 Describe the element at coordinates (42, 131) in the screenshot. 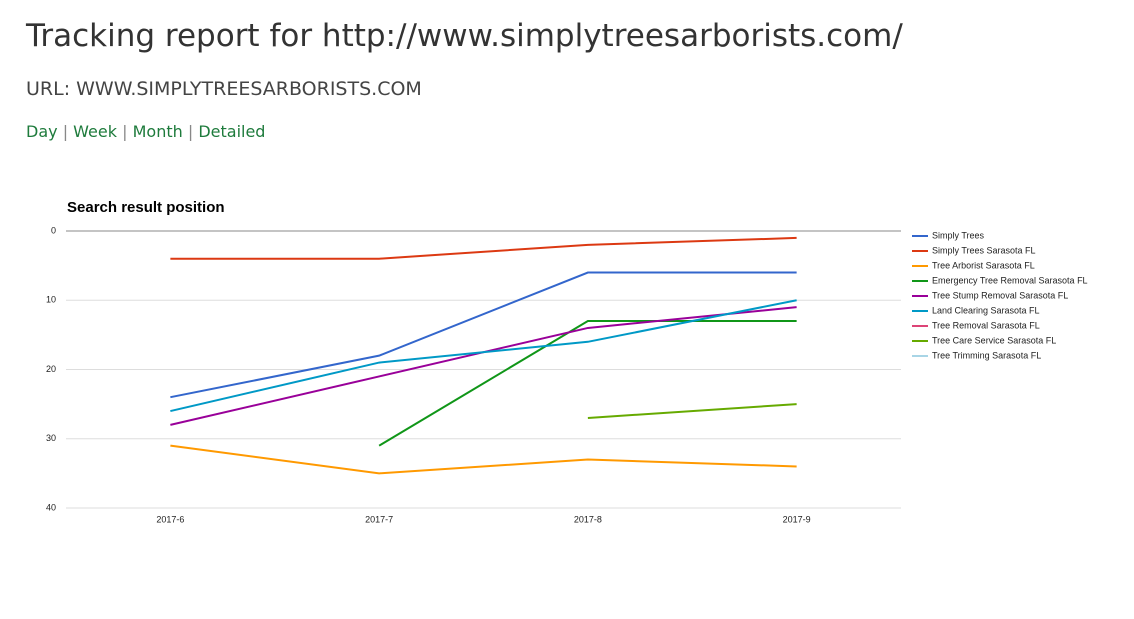

I see `nav-link: Day` at that location.